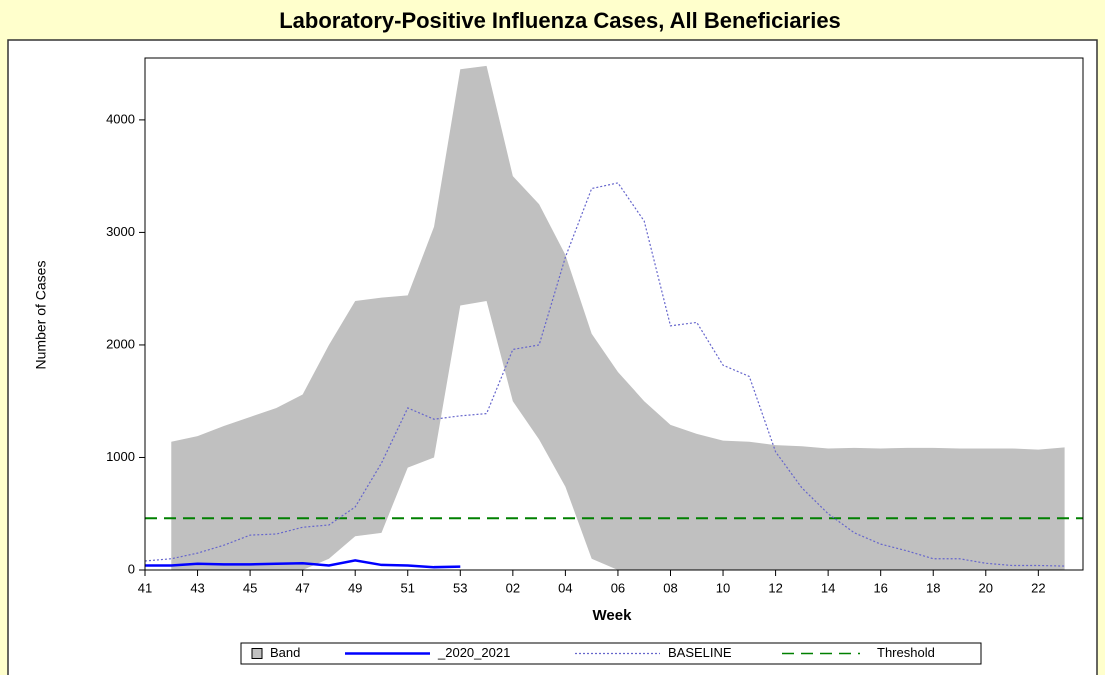 Image resolution: width=1105 pixels, height=675 pixels. What do you see at coordinates (828, 587) in the screenshot?
I see `x-tick-label: 14` at bounding box center [828, 587].